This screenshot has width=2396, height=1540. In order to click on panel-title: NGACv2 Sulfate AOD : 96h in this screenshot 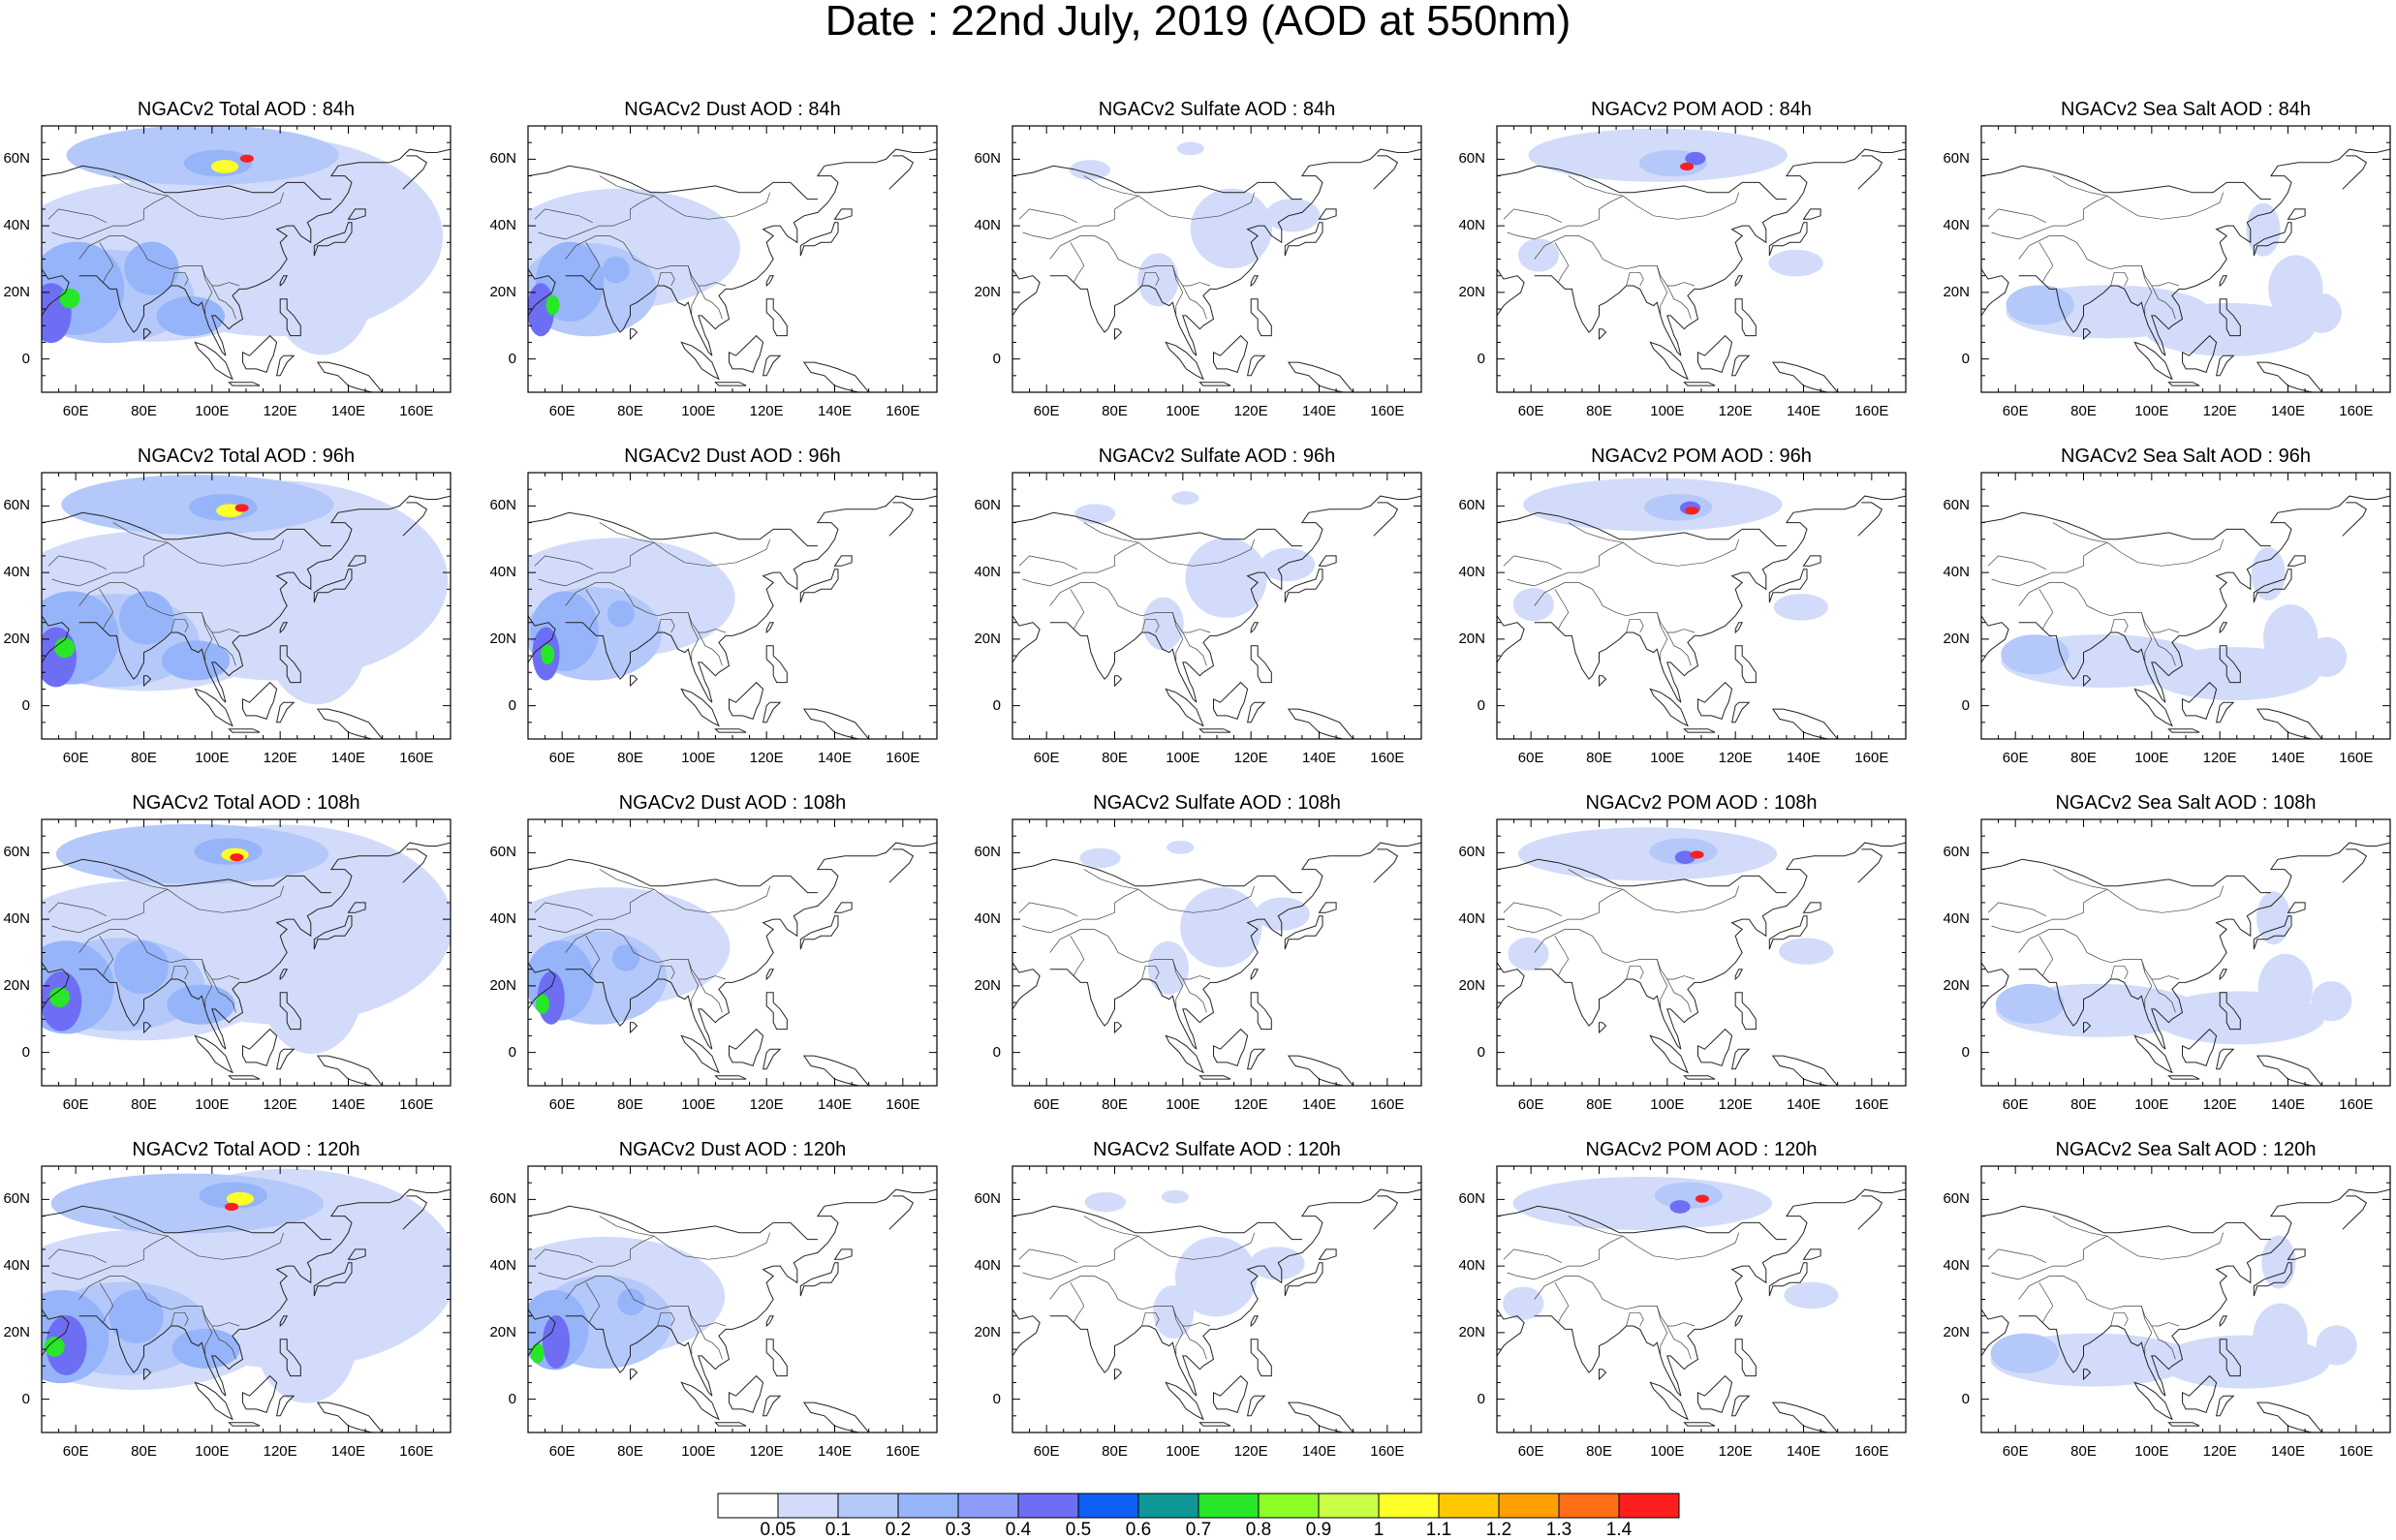, I will do `click(1217, 457)`.